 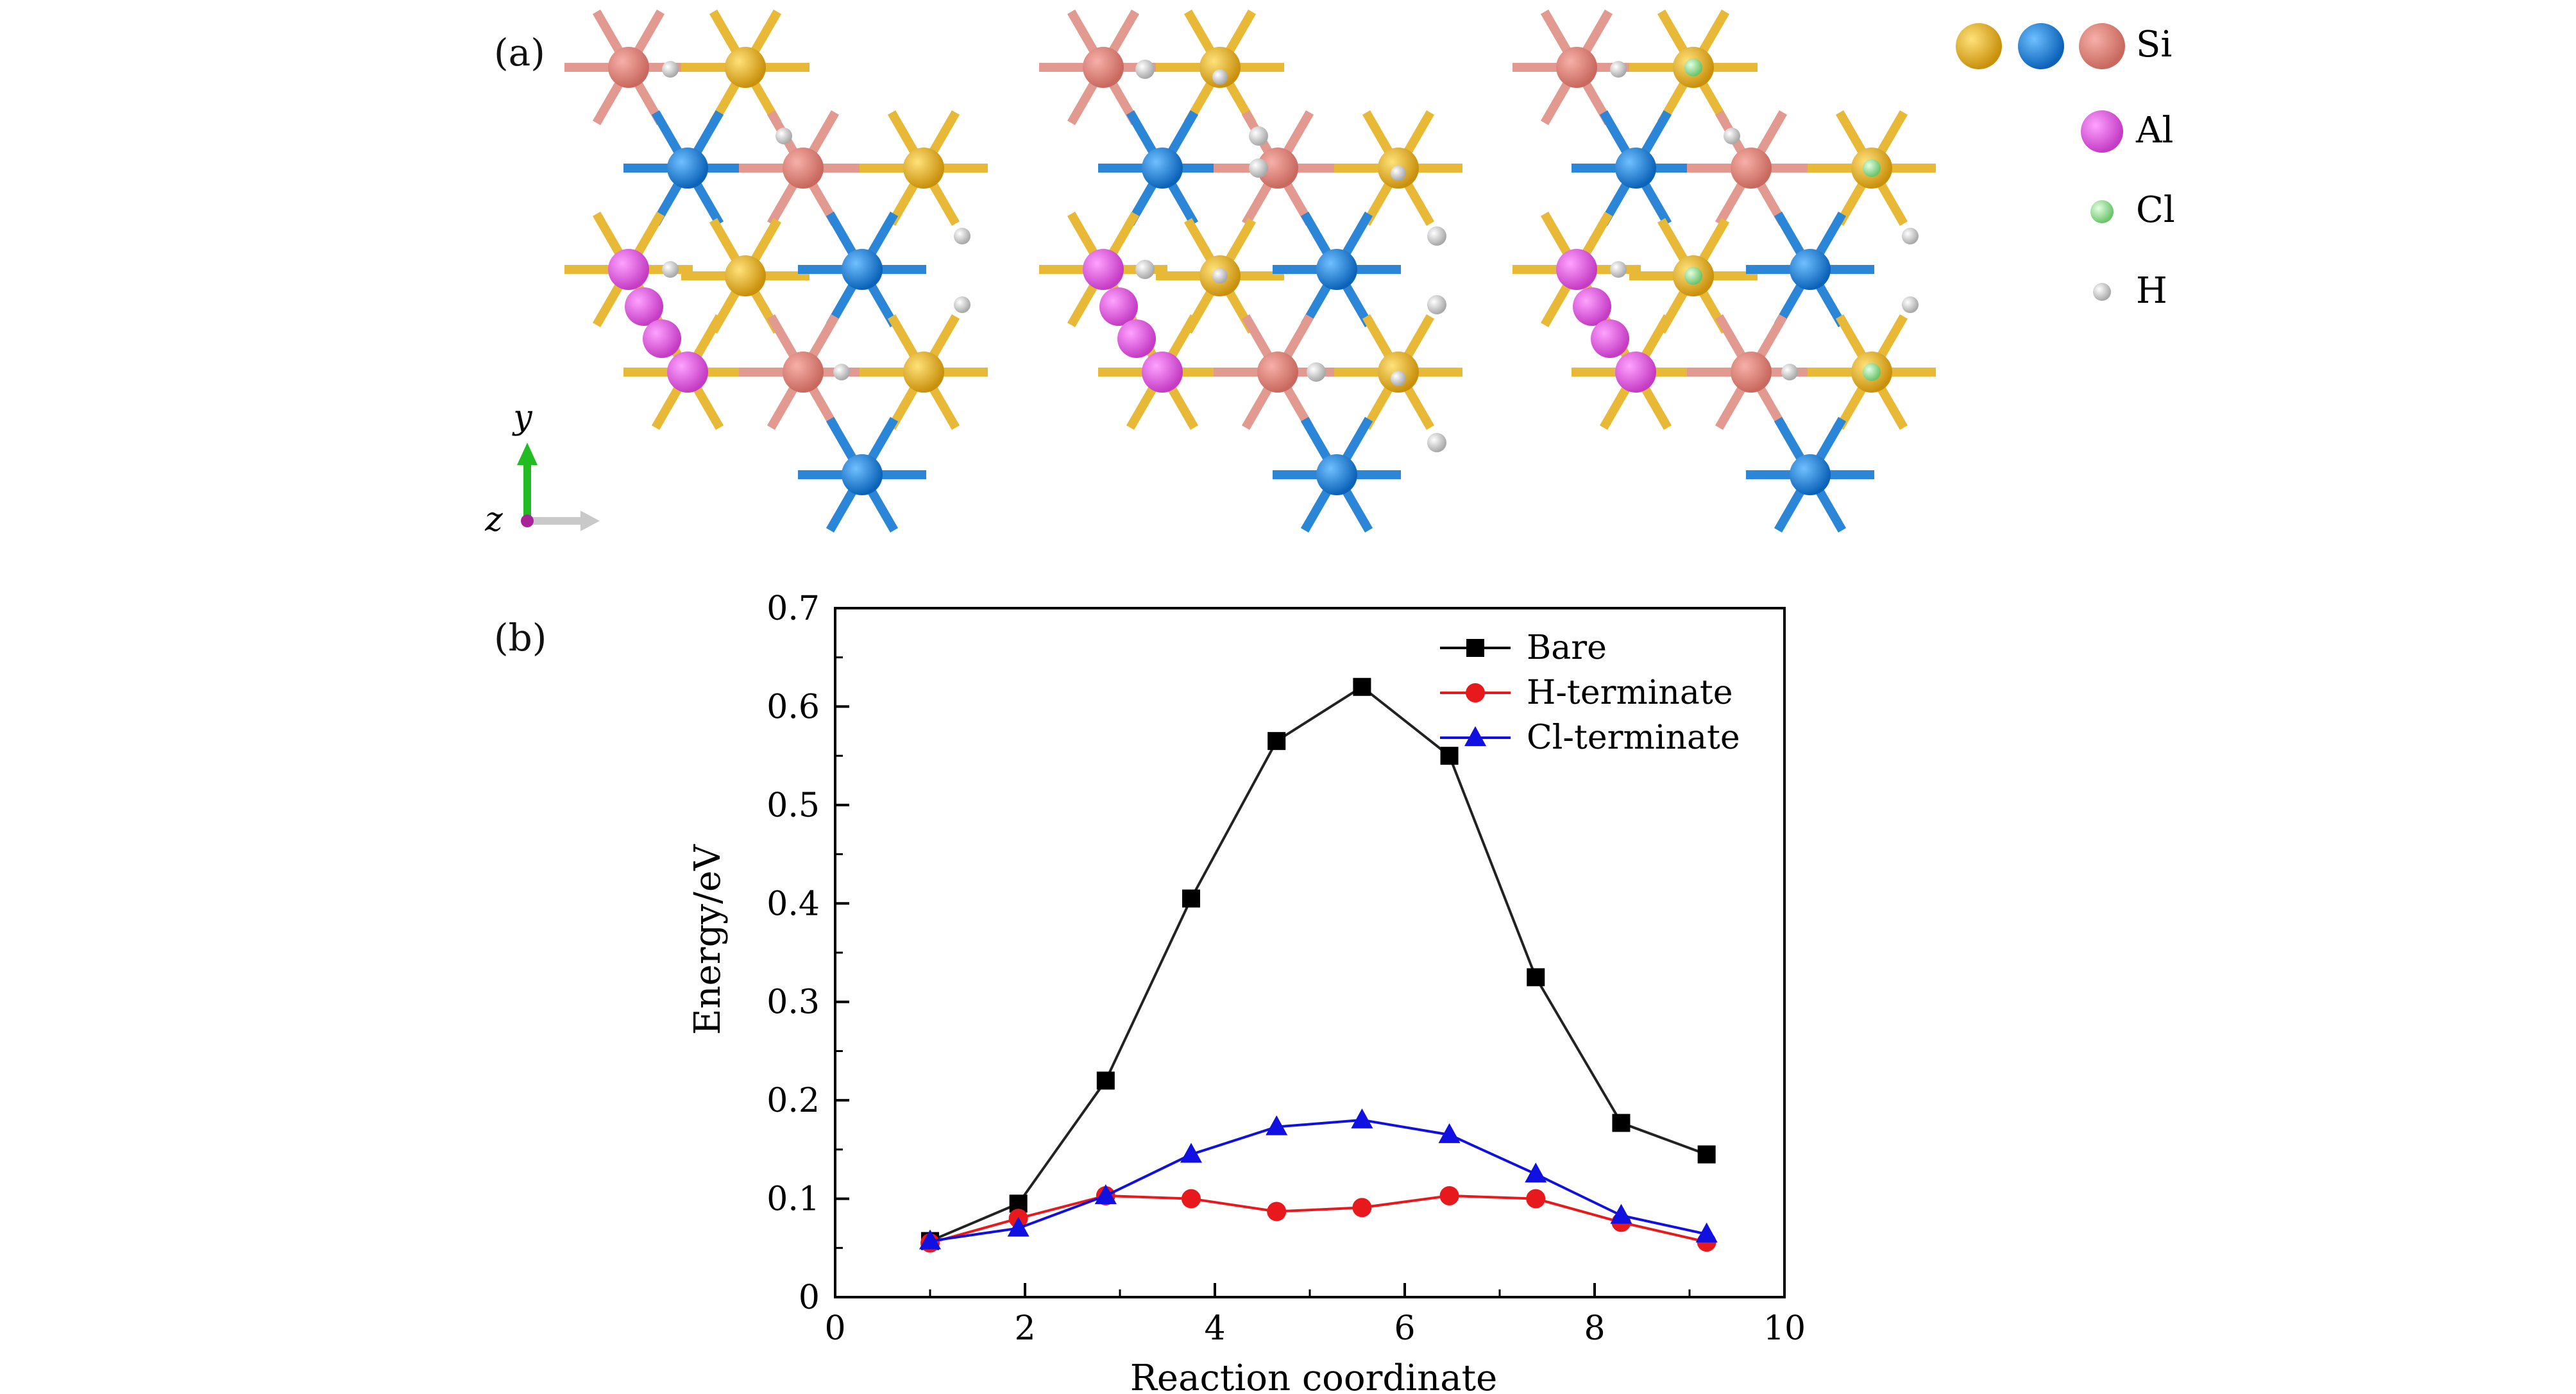 I want to click on x-tick-label: 4, so click(x=1214, y=1328).